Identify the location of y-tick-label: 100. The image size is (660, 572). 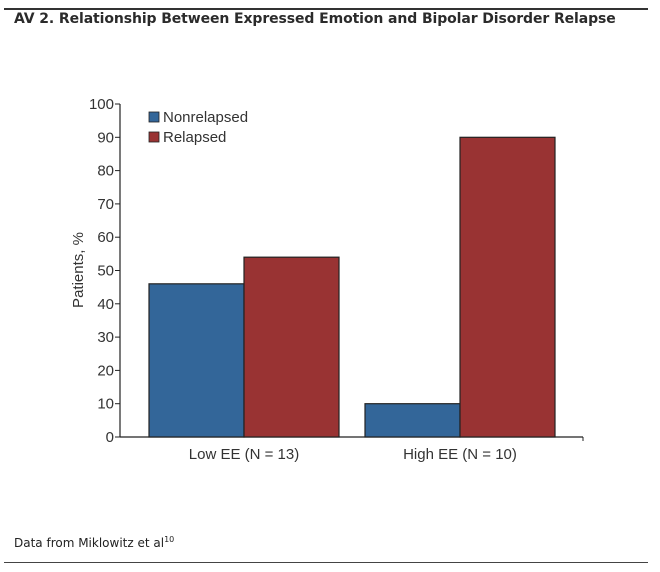
(101, 104).